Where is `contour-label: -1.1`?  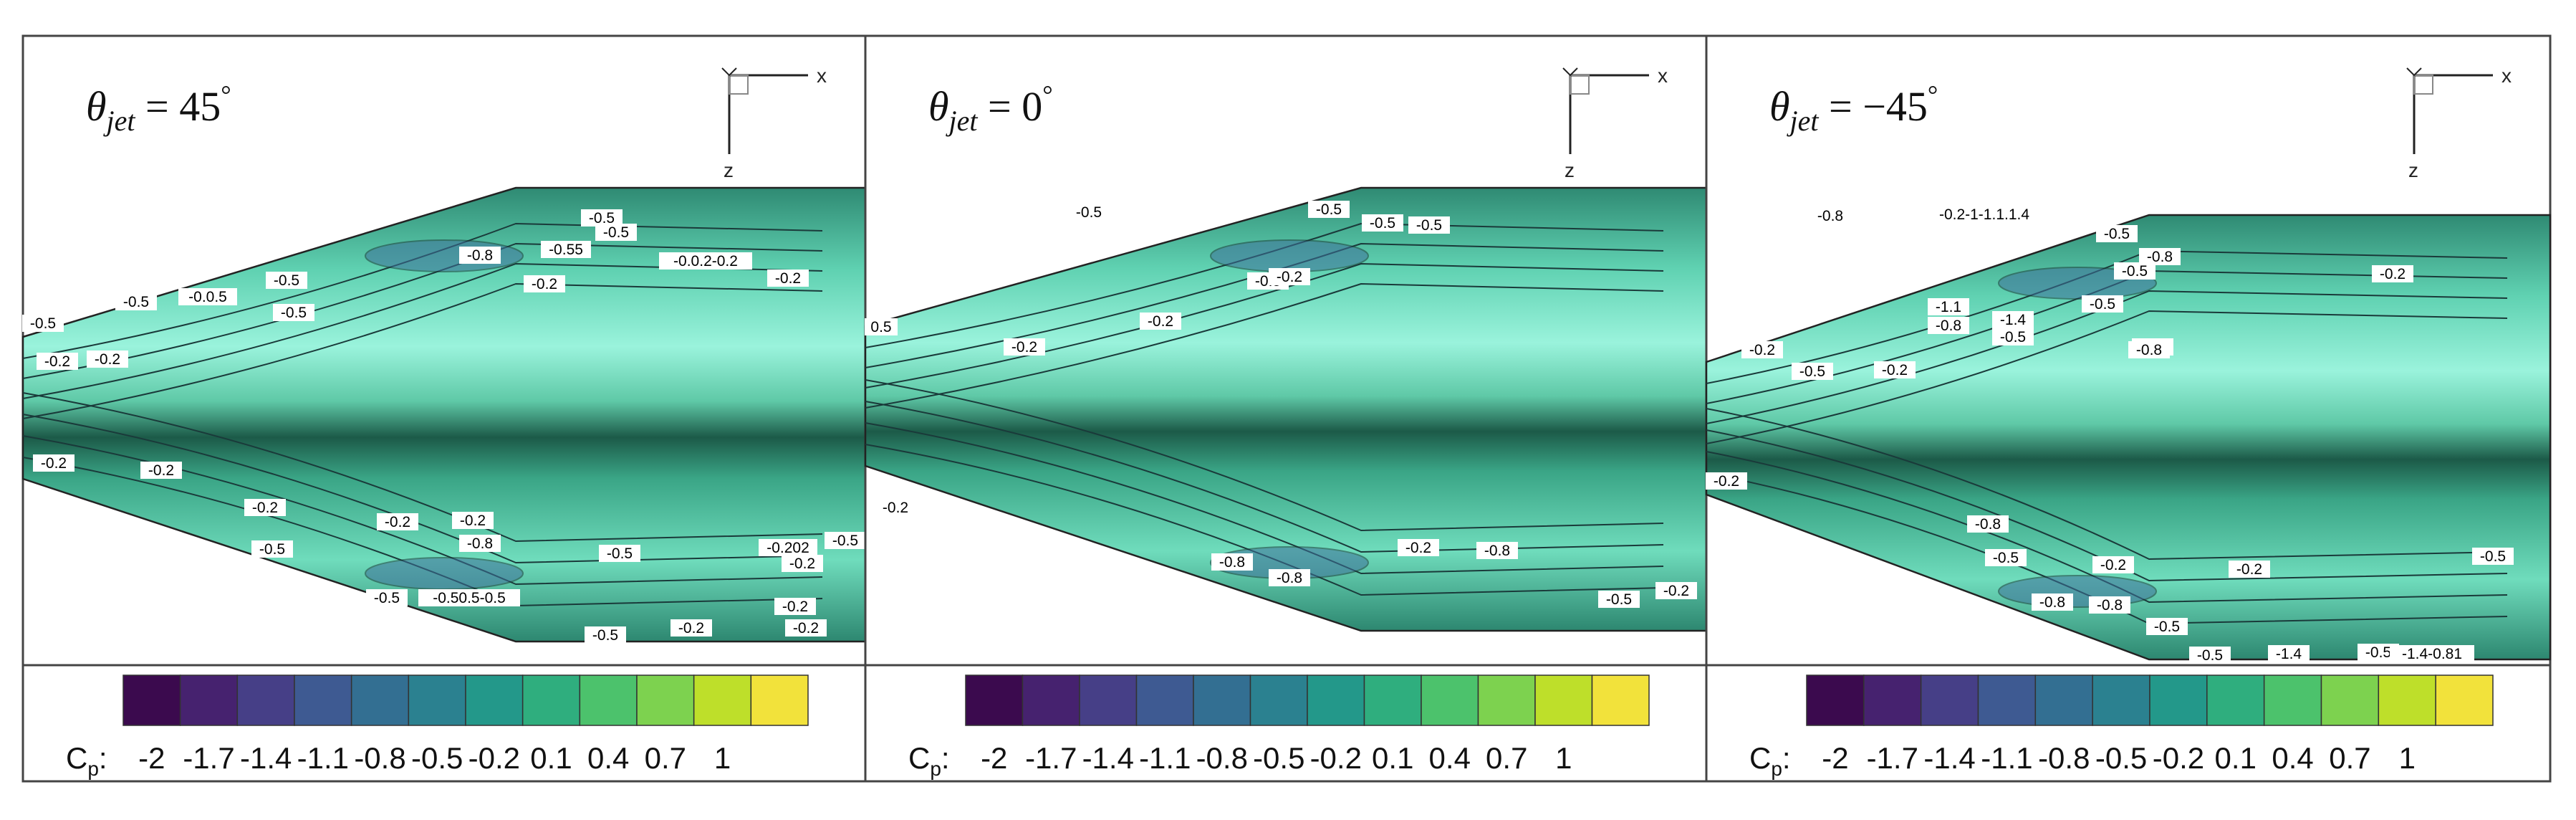 contour-label: -1.1 is located at coordinates (1949, 307).